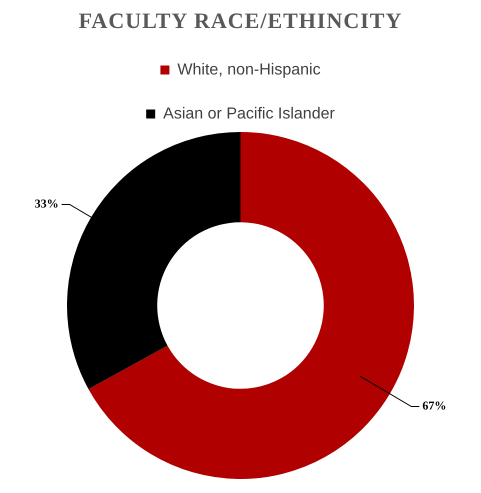 This screenshot has height=493, width=481. What do you see at coordinates (434, 405) in the screenshot?
I see `data-label: 67%` at bounding box center [434, 405].